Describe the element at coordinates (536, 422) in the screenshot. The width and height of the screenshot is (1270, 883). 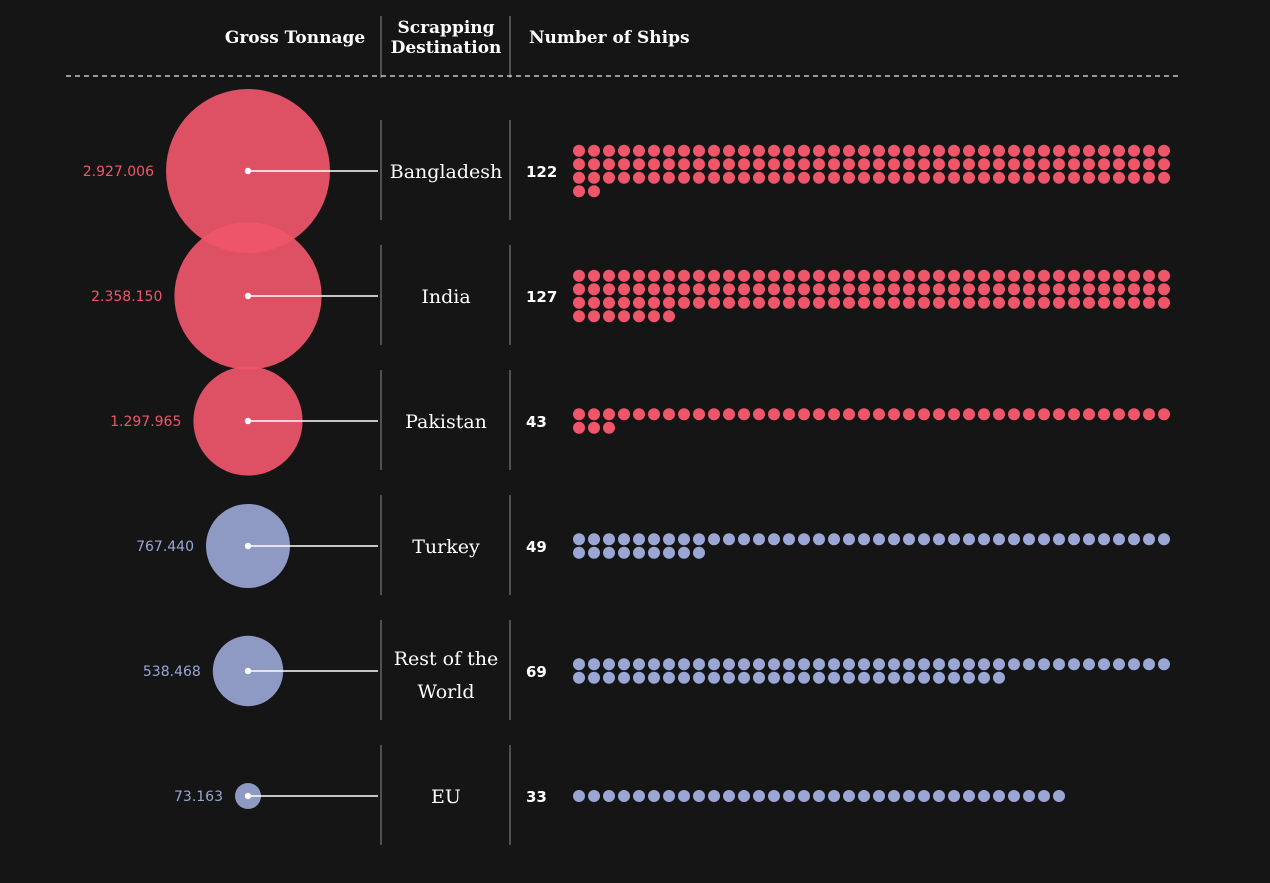
I see `ship-count-label: 43` at that location.